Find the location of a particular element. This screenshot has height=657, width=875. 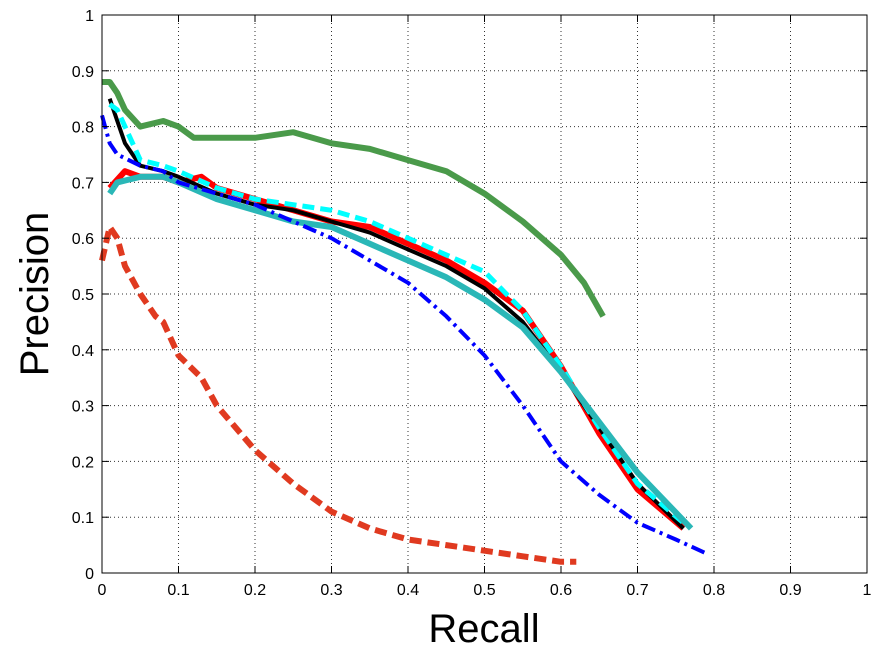

x-tick-label: 0.9 is located at coordinates (790, 590).